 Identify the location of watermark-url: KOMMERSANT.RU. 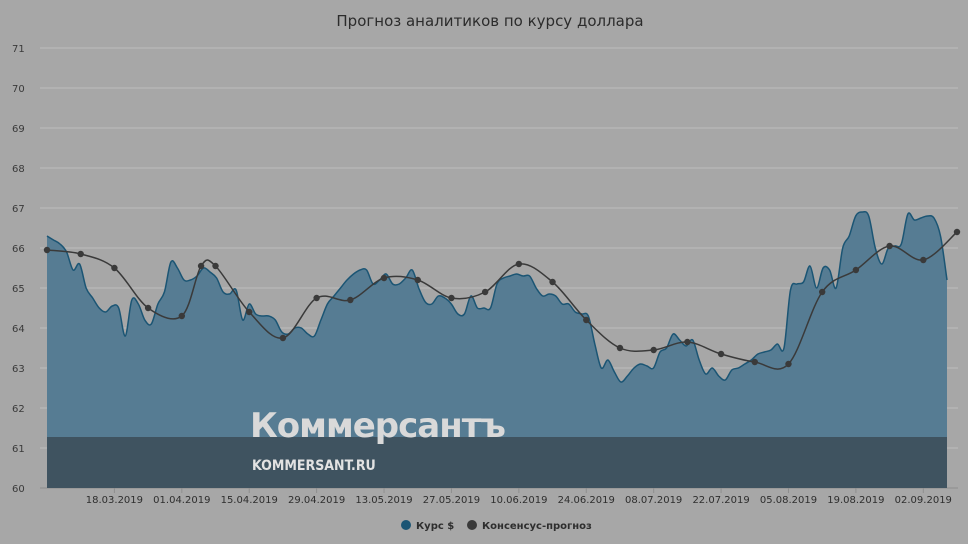
(314, 466).